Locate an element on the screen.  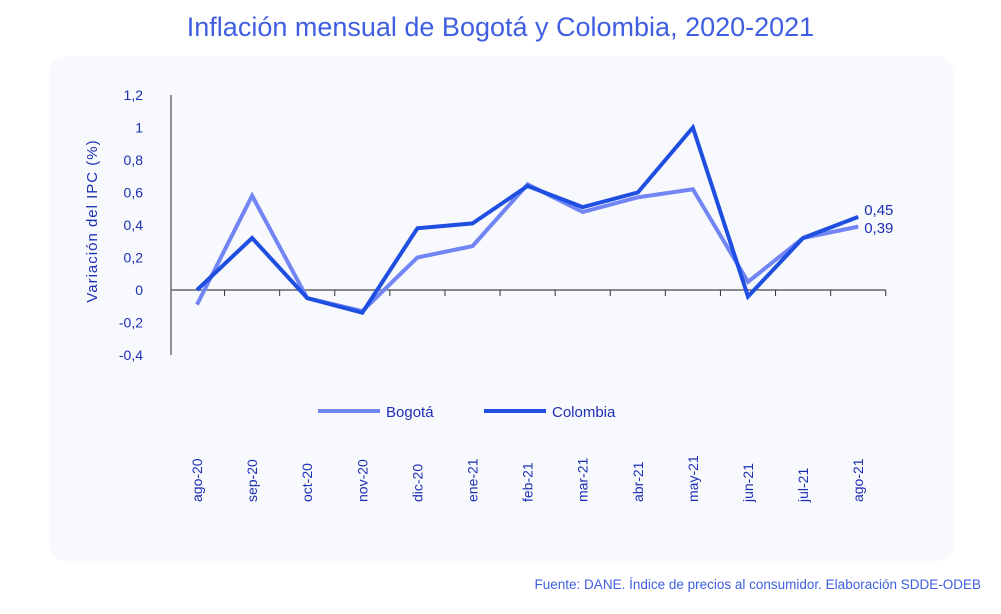
legend: Bogotá Colombia is located at coordinates (467, 412).